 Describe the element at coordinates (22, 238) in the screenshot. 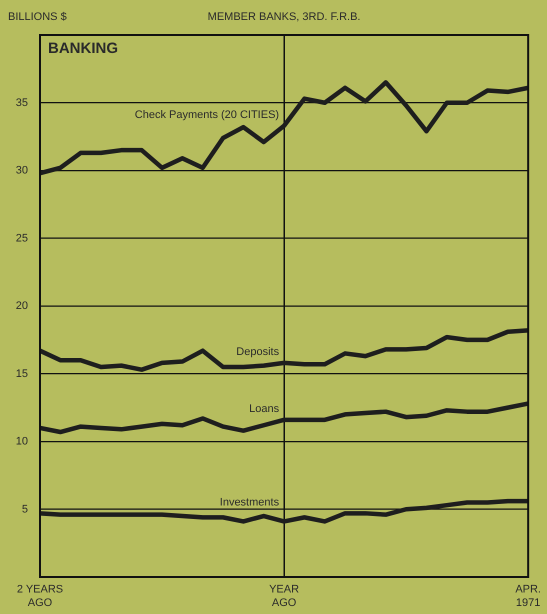

I see `y-tick-label: 25` at that location.